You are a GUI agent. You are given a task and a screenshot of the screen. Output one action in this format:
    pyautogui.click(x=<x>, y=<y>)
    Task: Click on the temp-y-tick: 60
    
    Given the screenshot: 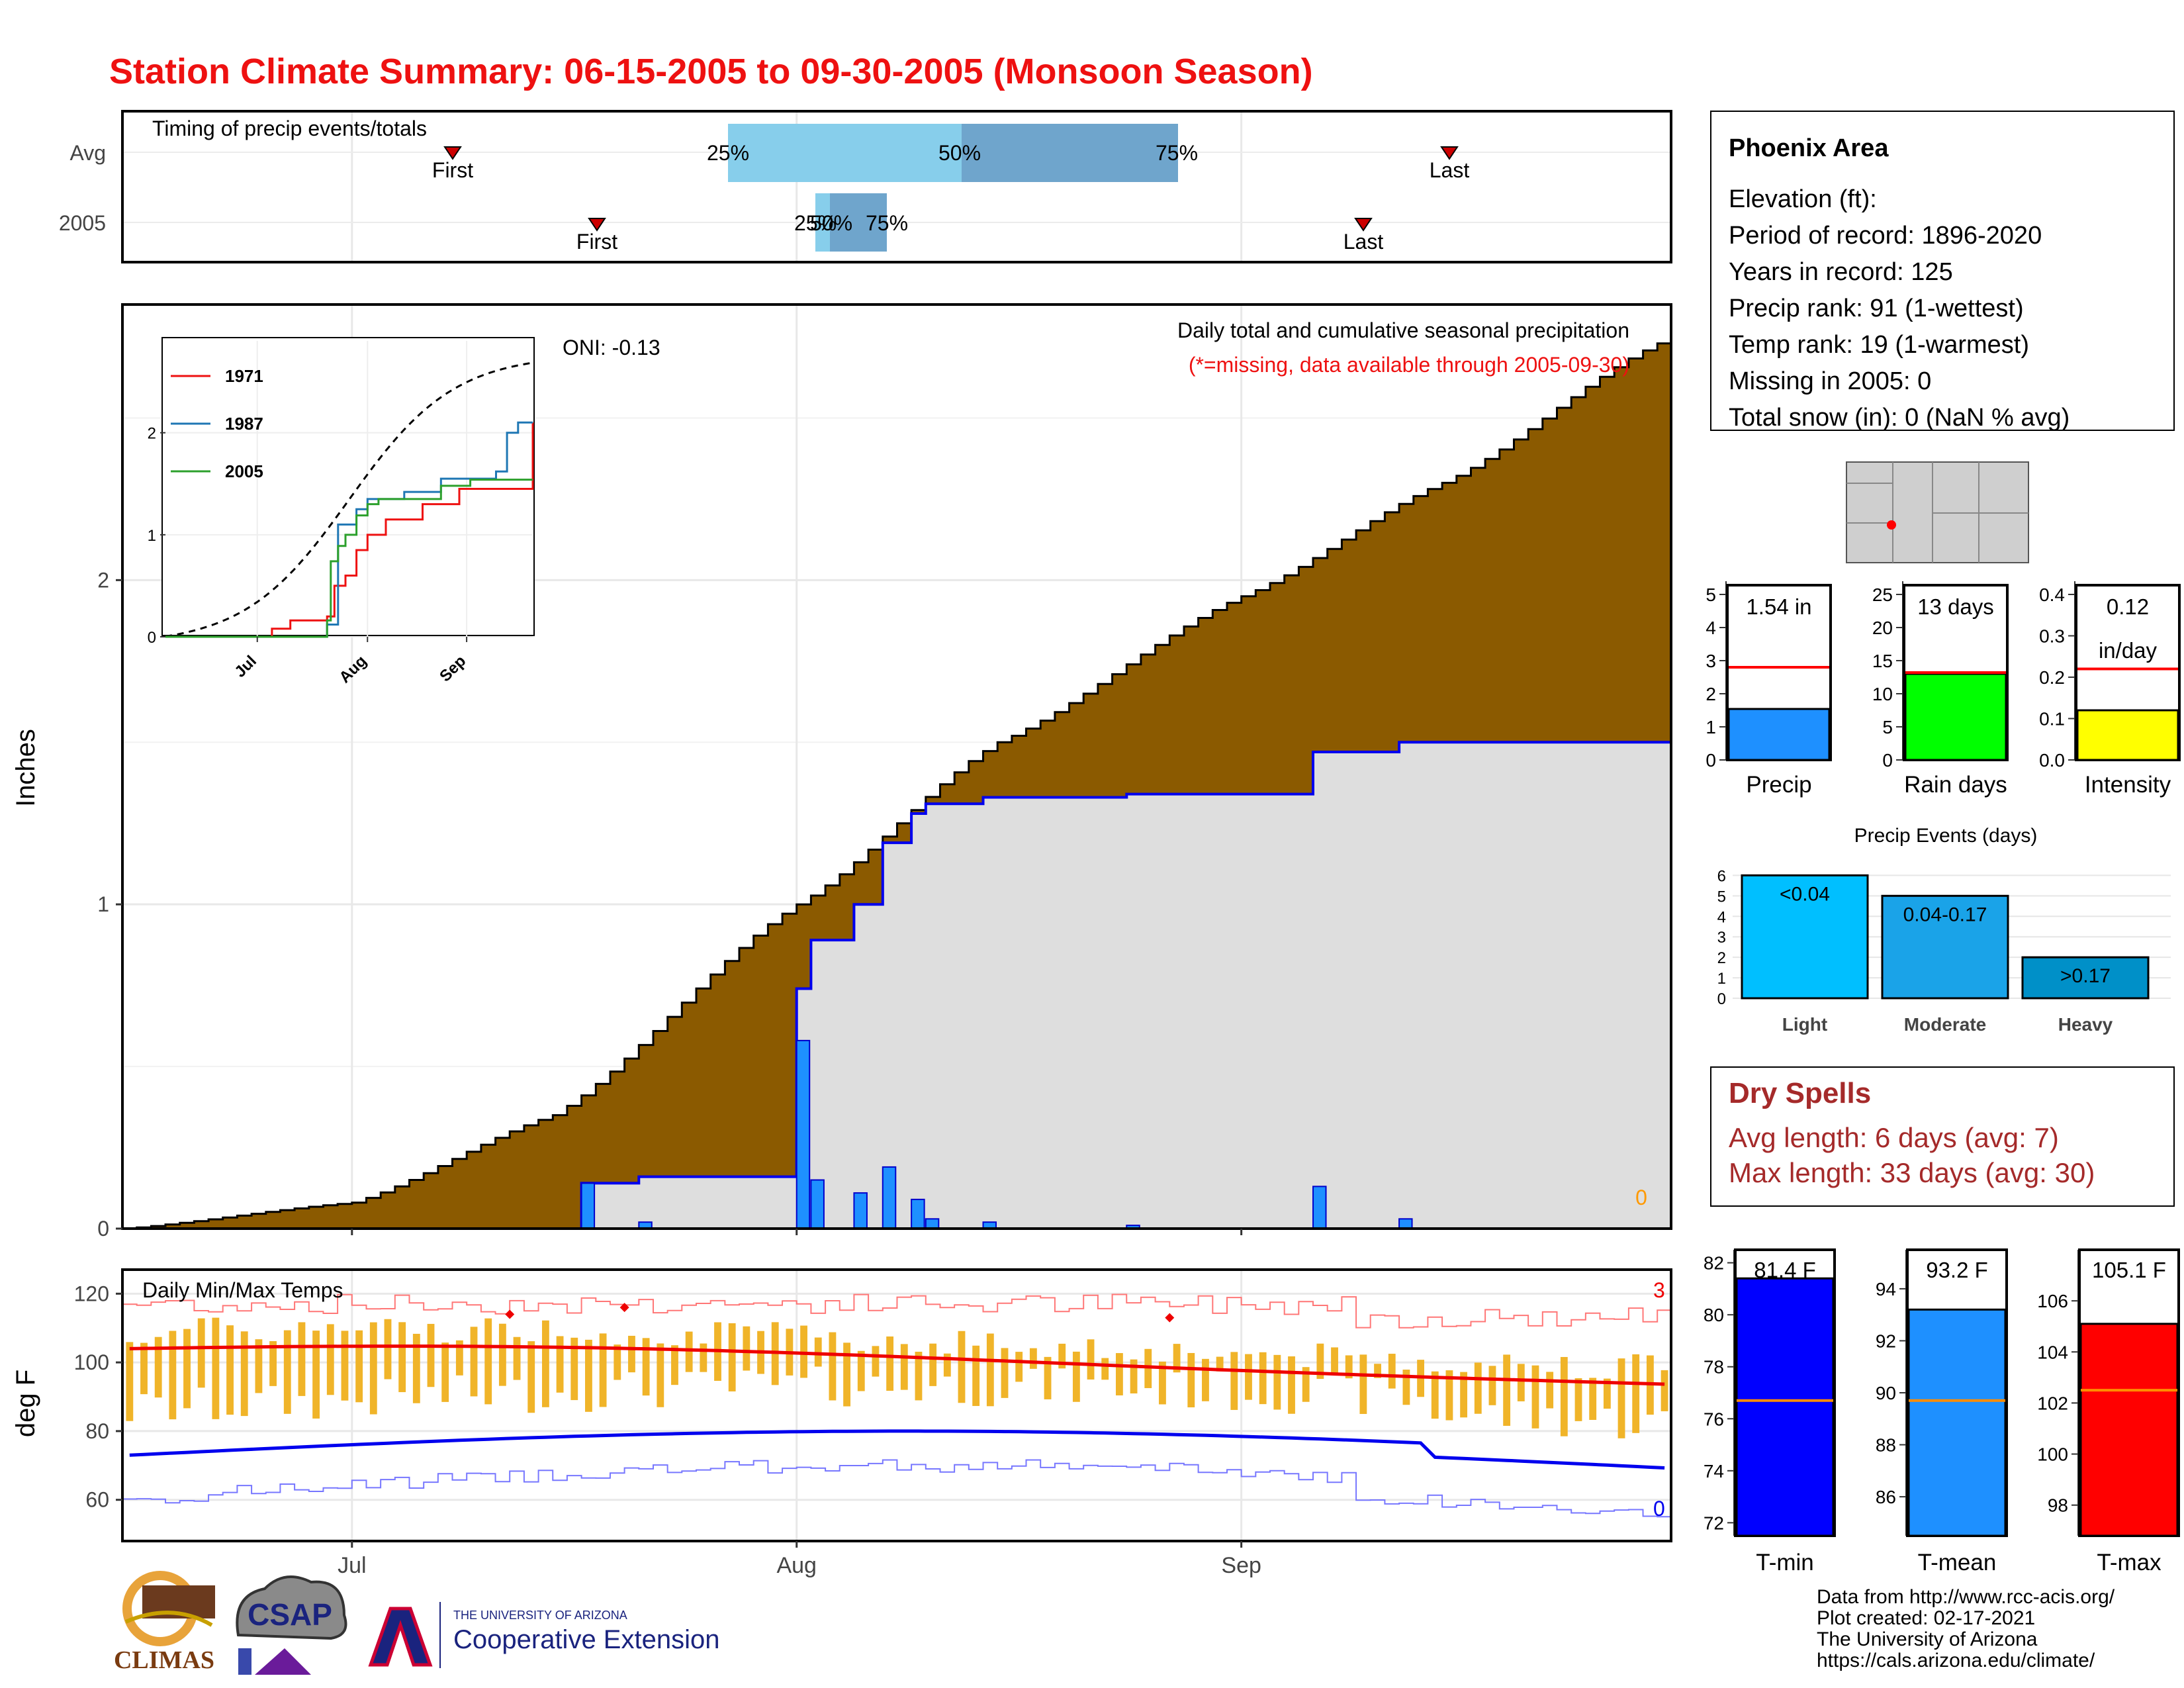 What is the action you would take?
    pyautogui.click(x=97, y=1500)
    